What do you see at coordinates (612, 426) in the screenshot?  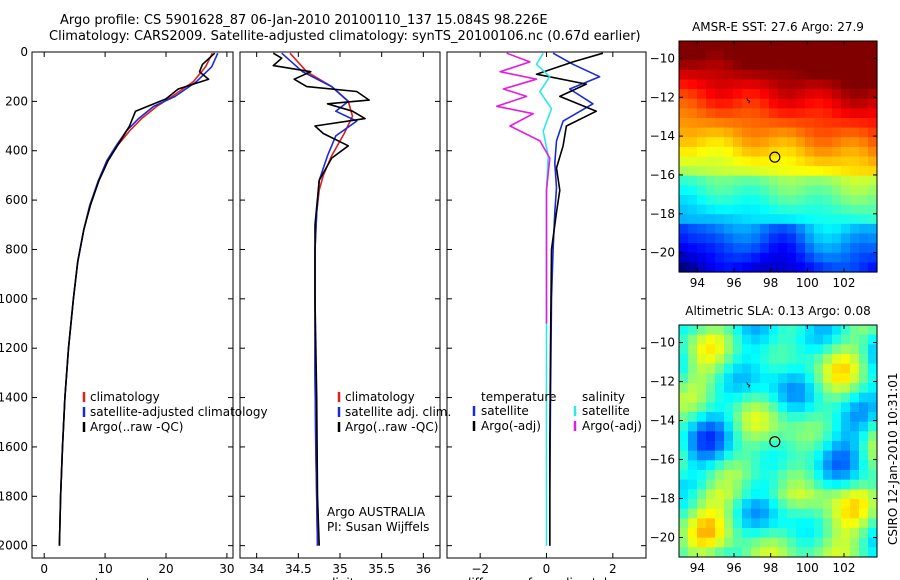 I see `legend-label: Argo(-adj)` at bounding box center [612, 426].